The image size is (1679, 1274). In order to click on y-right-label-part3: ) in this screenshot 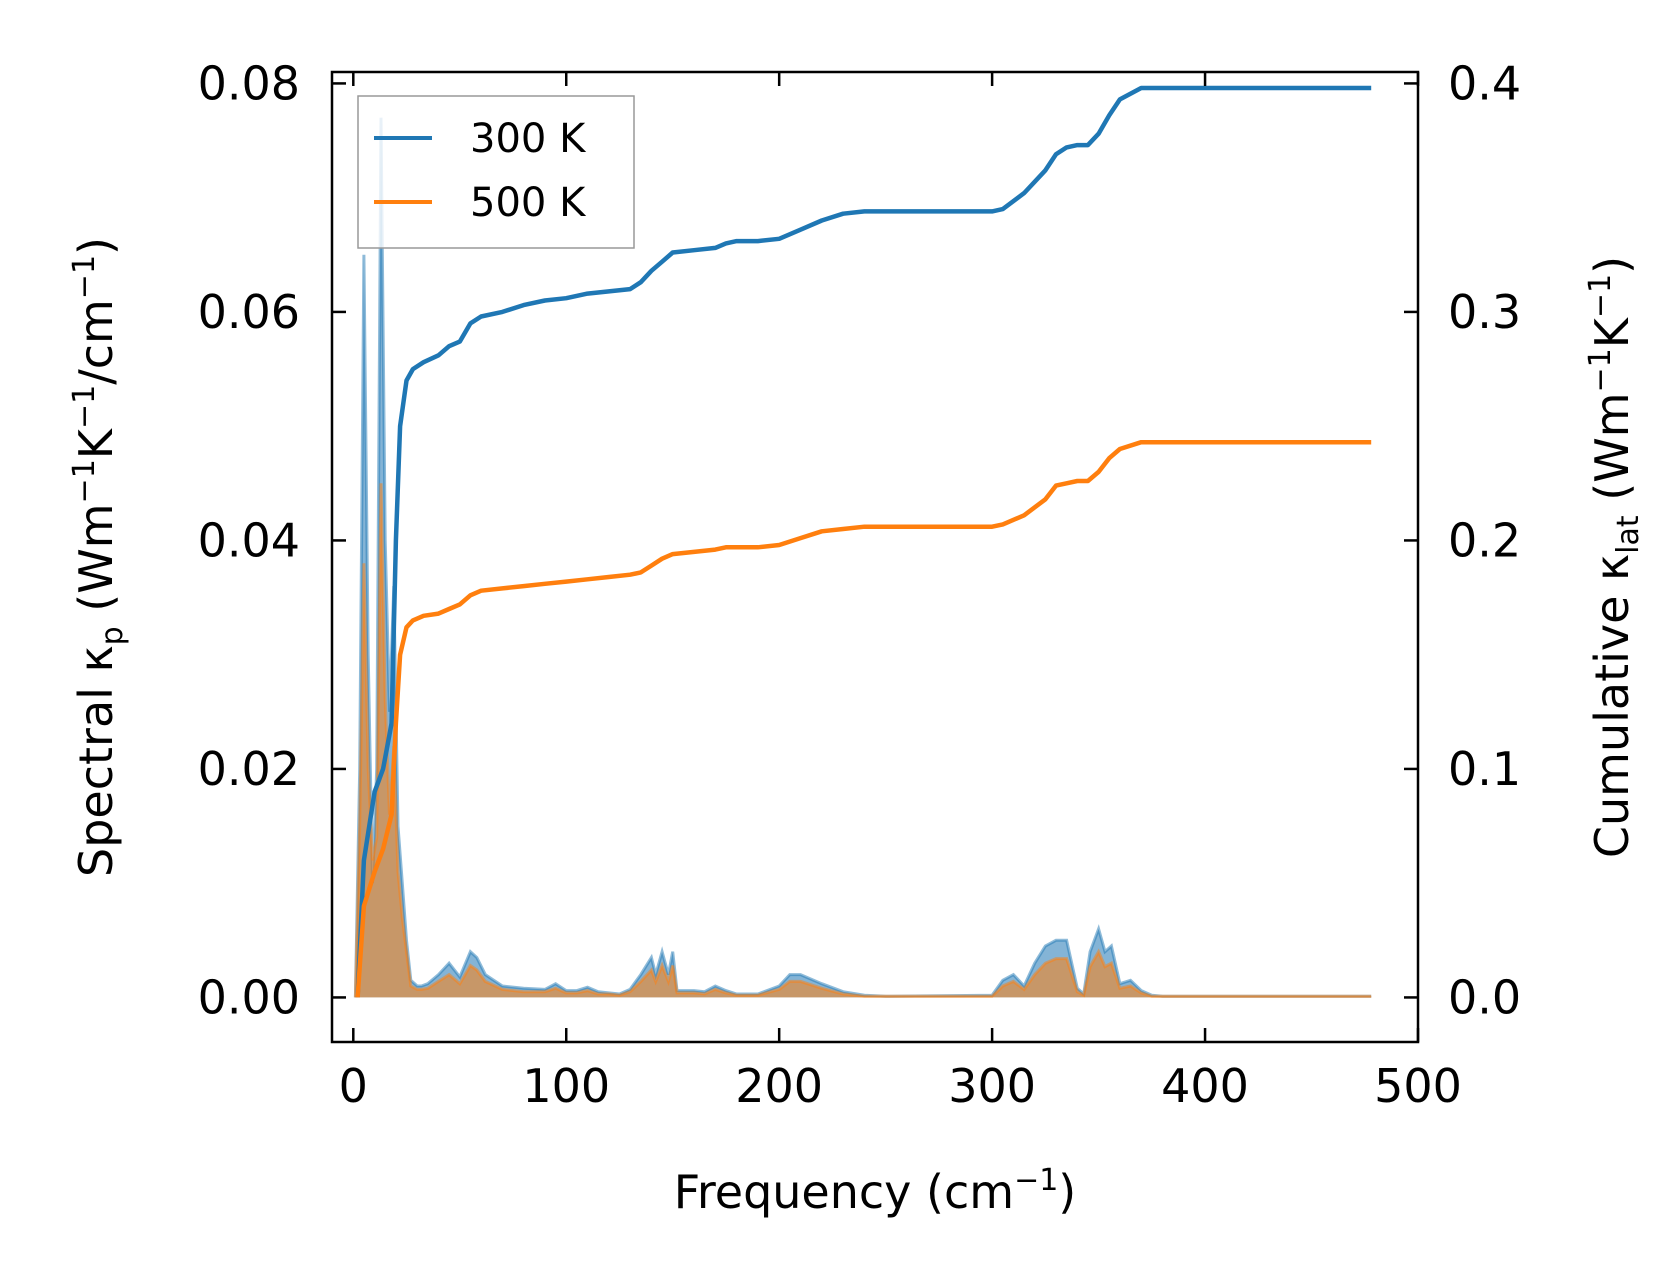, I will do `click(1612, 265)`.